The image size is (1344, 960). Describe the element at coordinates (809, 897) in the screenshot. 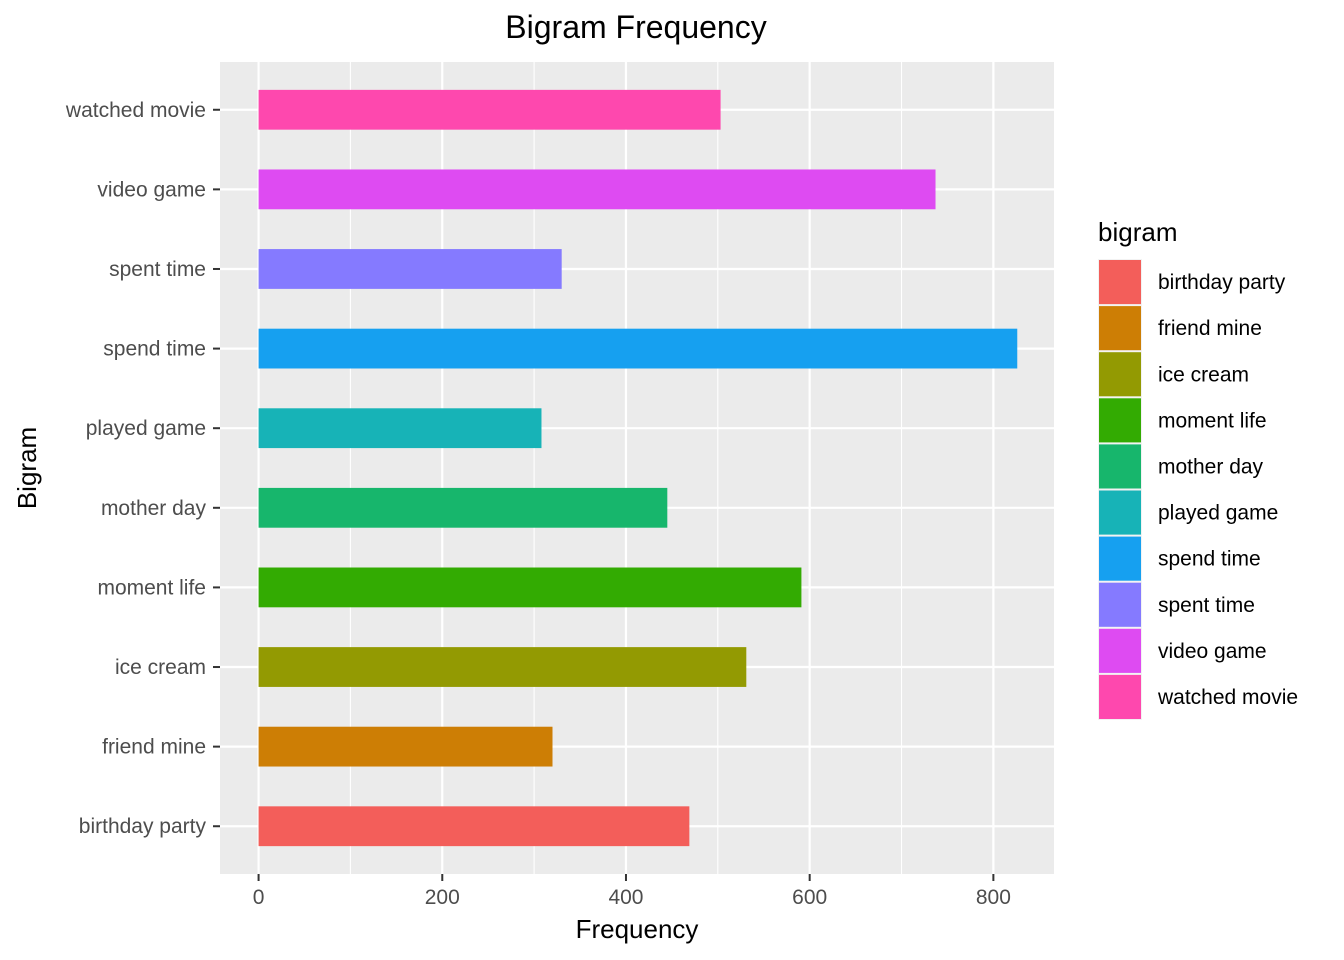

I see `x-tick-label: 600` at that location.